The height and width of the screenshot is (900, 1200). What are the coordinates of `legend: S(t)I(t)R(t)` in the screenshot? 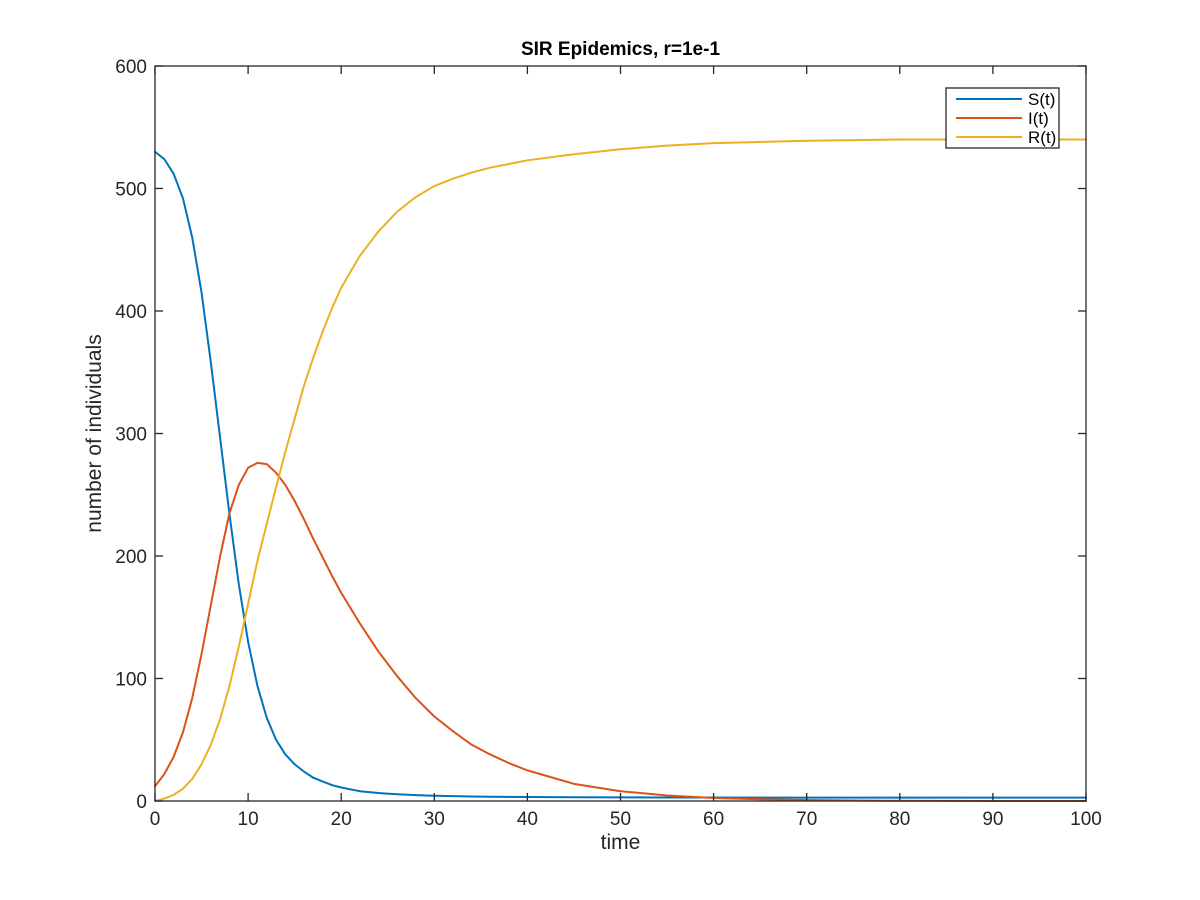 It's located at (1002, 118).